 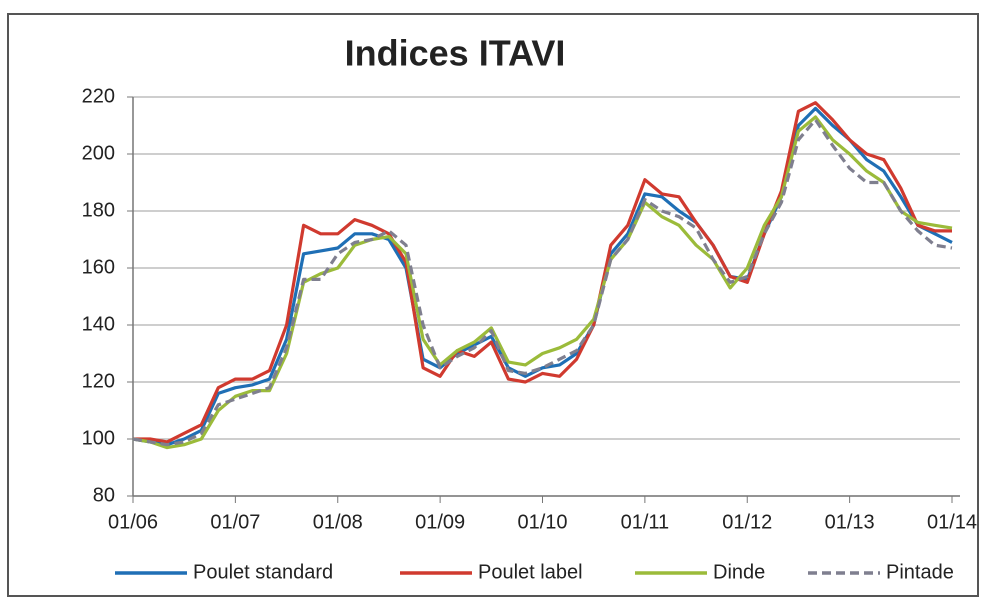 I want to click on y-tick-label: 160, so click(x=98, y=267).